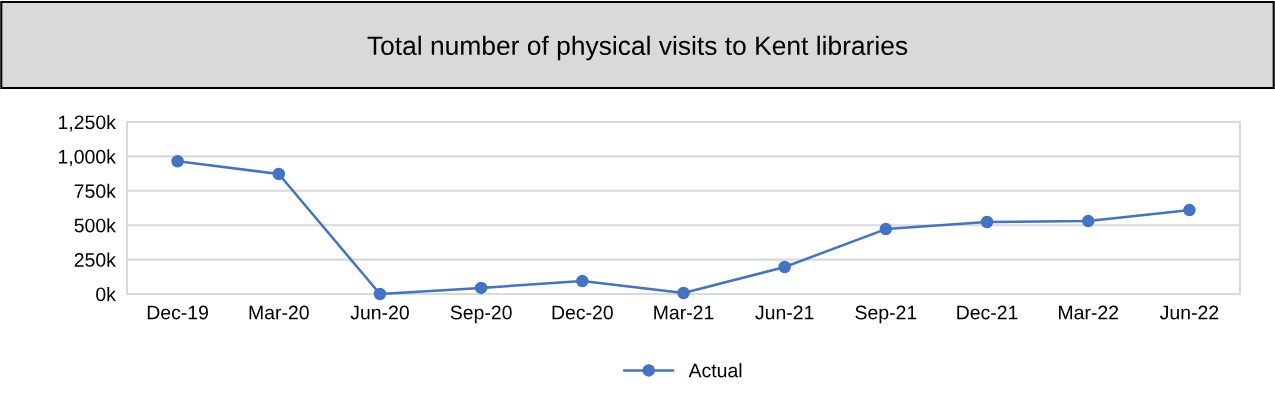 Image resolution: width=1275 pixels, height=401 pixels. I want to click on y-tick-label: 750k, so click(95, 191).